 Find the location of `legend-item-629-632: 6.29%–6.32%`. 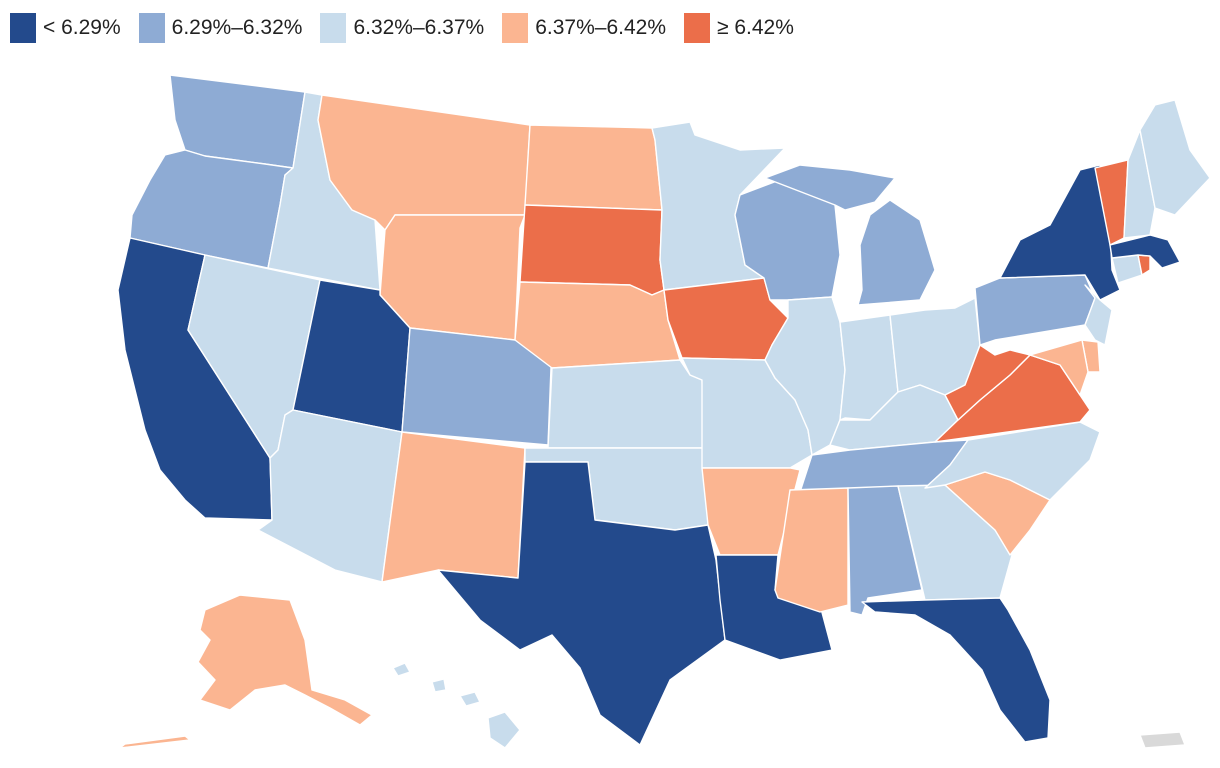

legend-item-629-632: 6.29%–6.32% is located at coordinates (220, 28).